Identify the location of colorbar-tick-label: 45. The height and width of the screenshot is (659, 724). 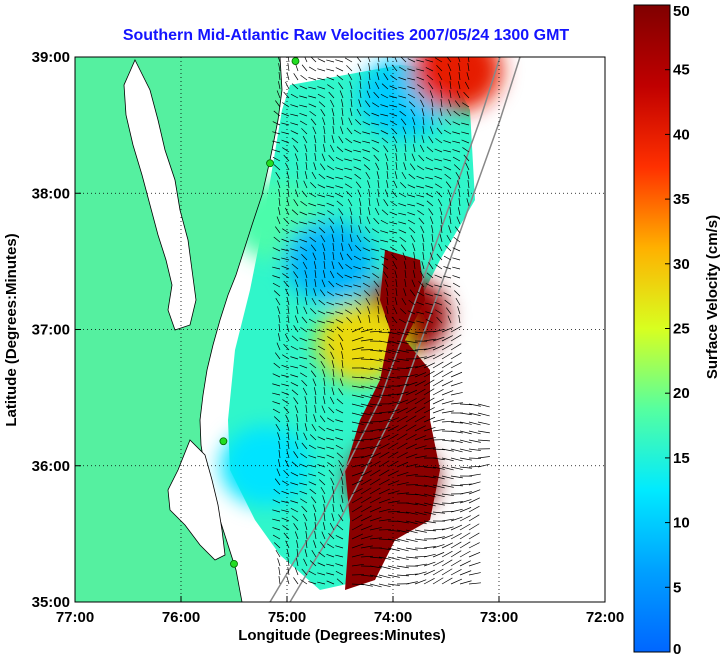
(681, 70).